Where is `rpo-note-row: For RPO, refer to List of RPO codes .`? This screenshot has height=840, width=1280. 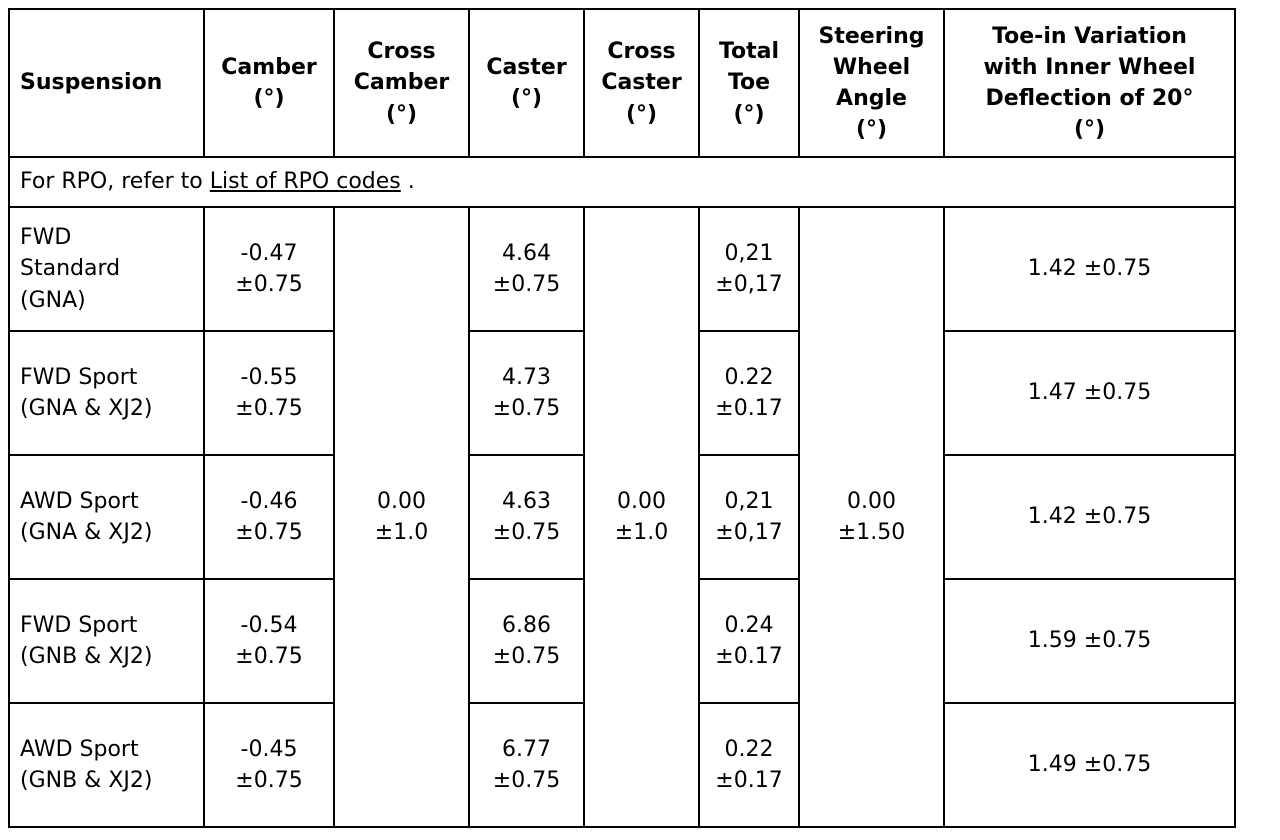
rpo-note-row: For RPO, refer to List of RPO codes . is located at coordinates (622, 182).